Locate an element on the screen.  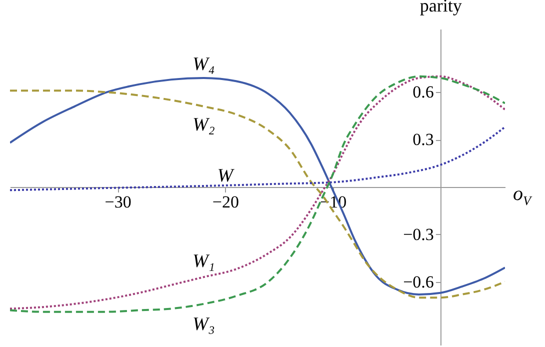
y-tick-label: 0.3 is located at coordinates (423, 140).